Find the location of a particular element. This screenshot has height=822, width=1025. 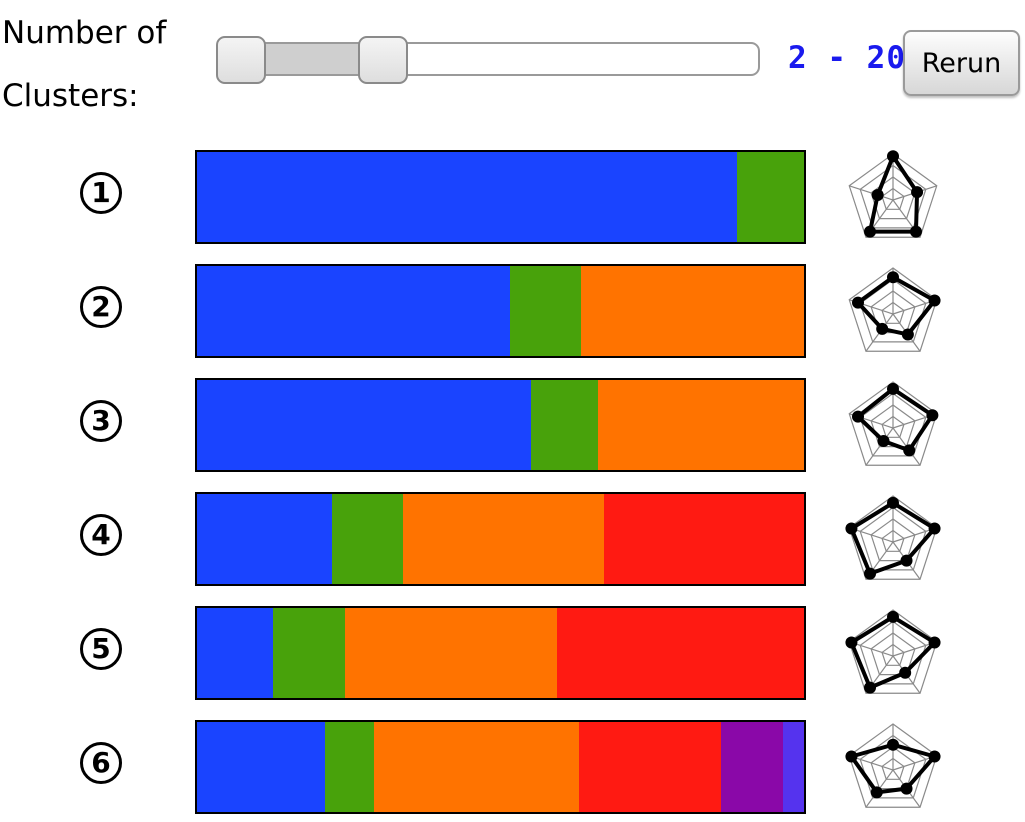

cluster-row: 1 is located at coordinates (512, 197).